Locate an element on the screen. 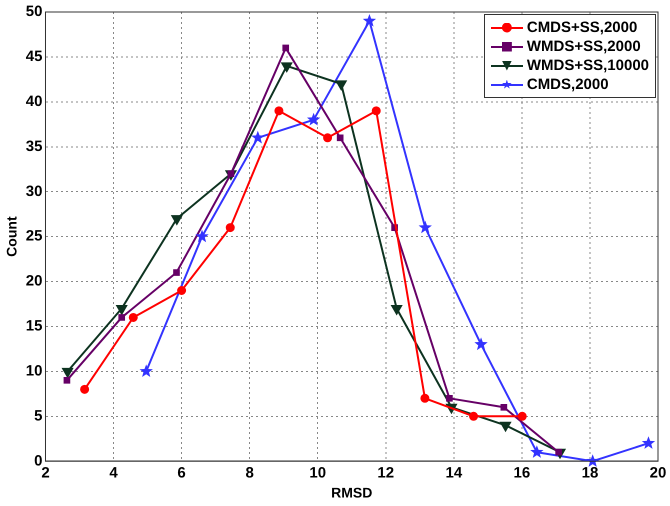  legend-label: WMDS+SS,10000 is located at coordinates (587, 65).